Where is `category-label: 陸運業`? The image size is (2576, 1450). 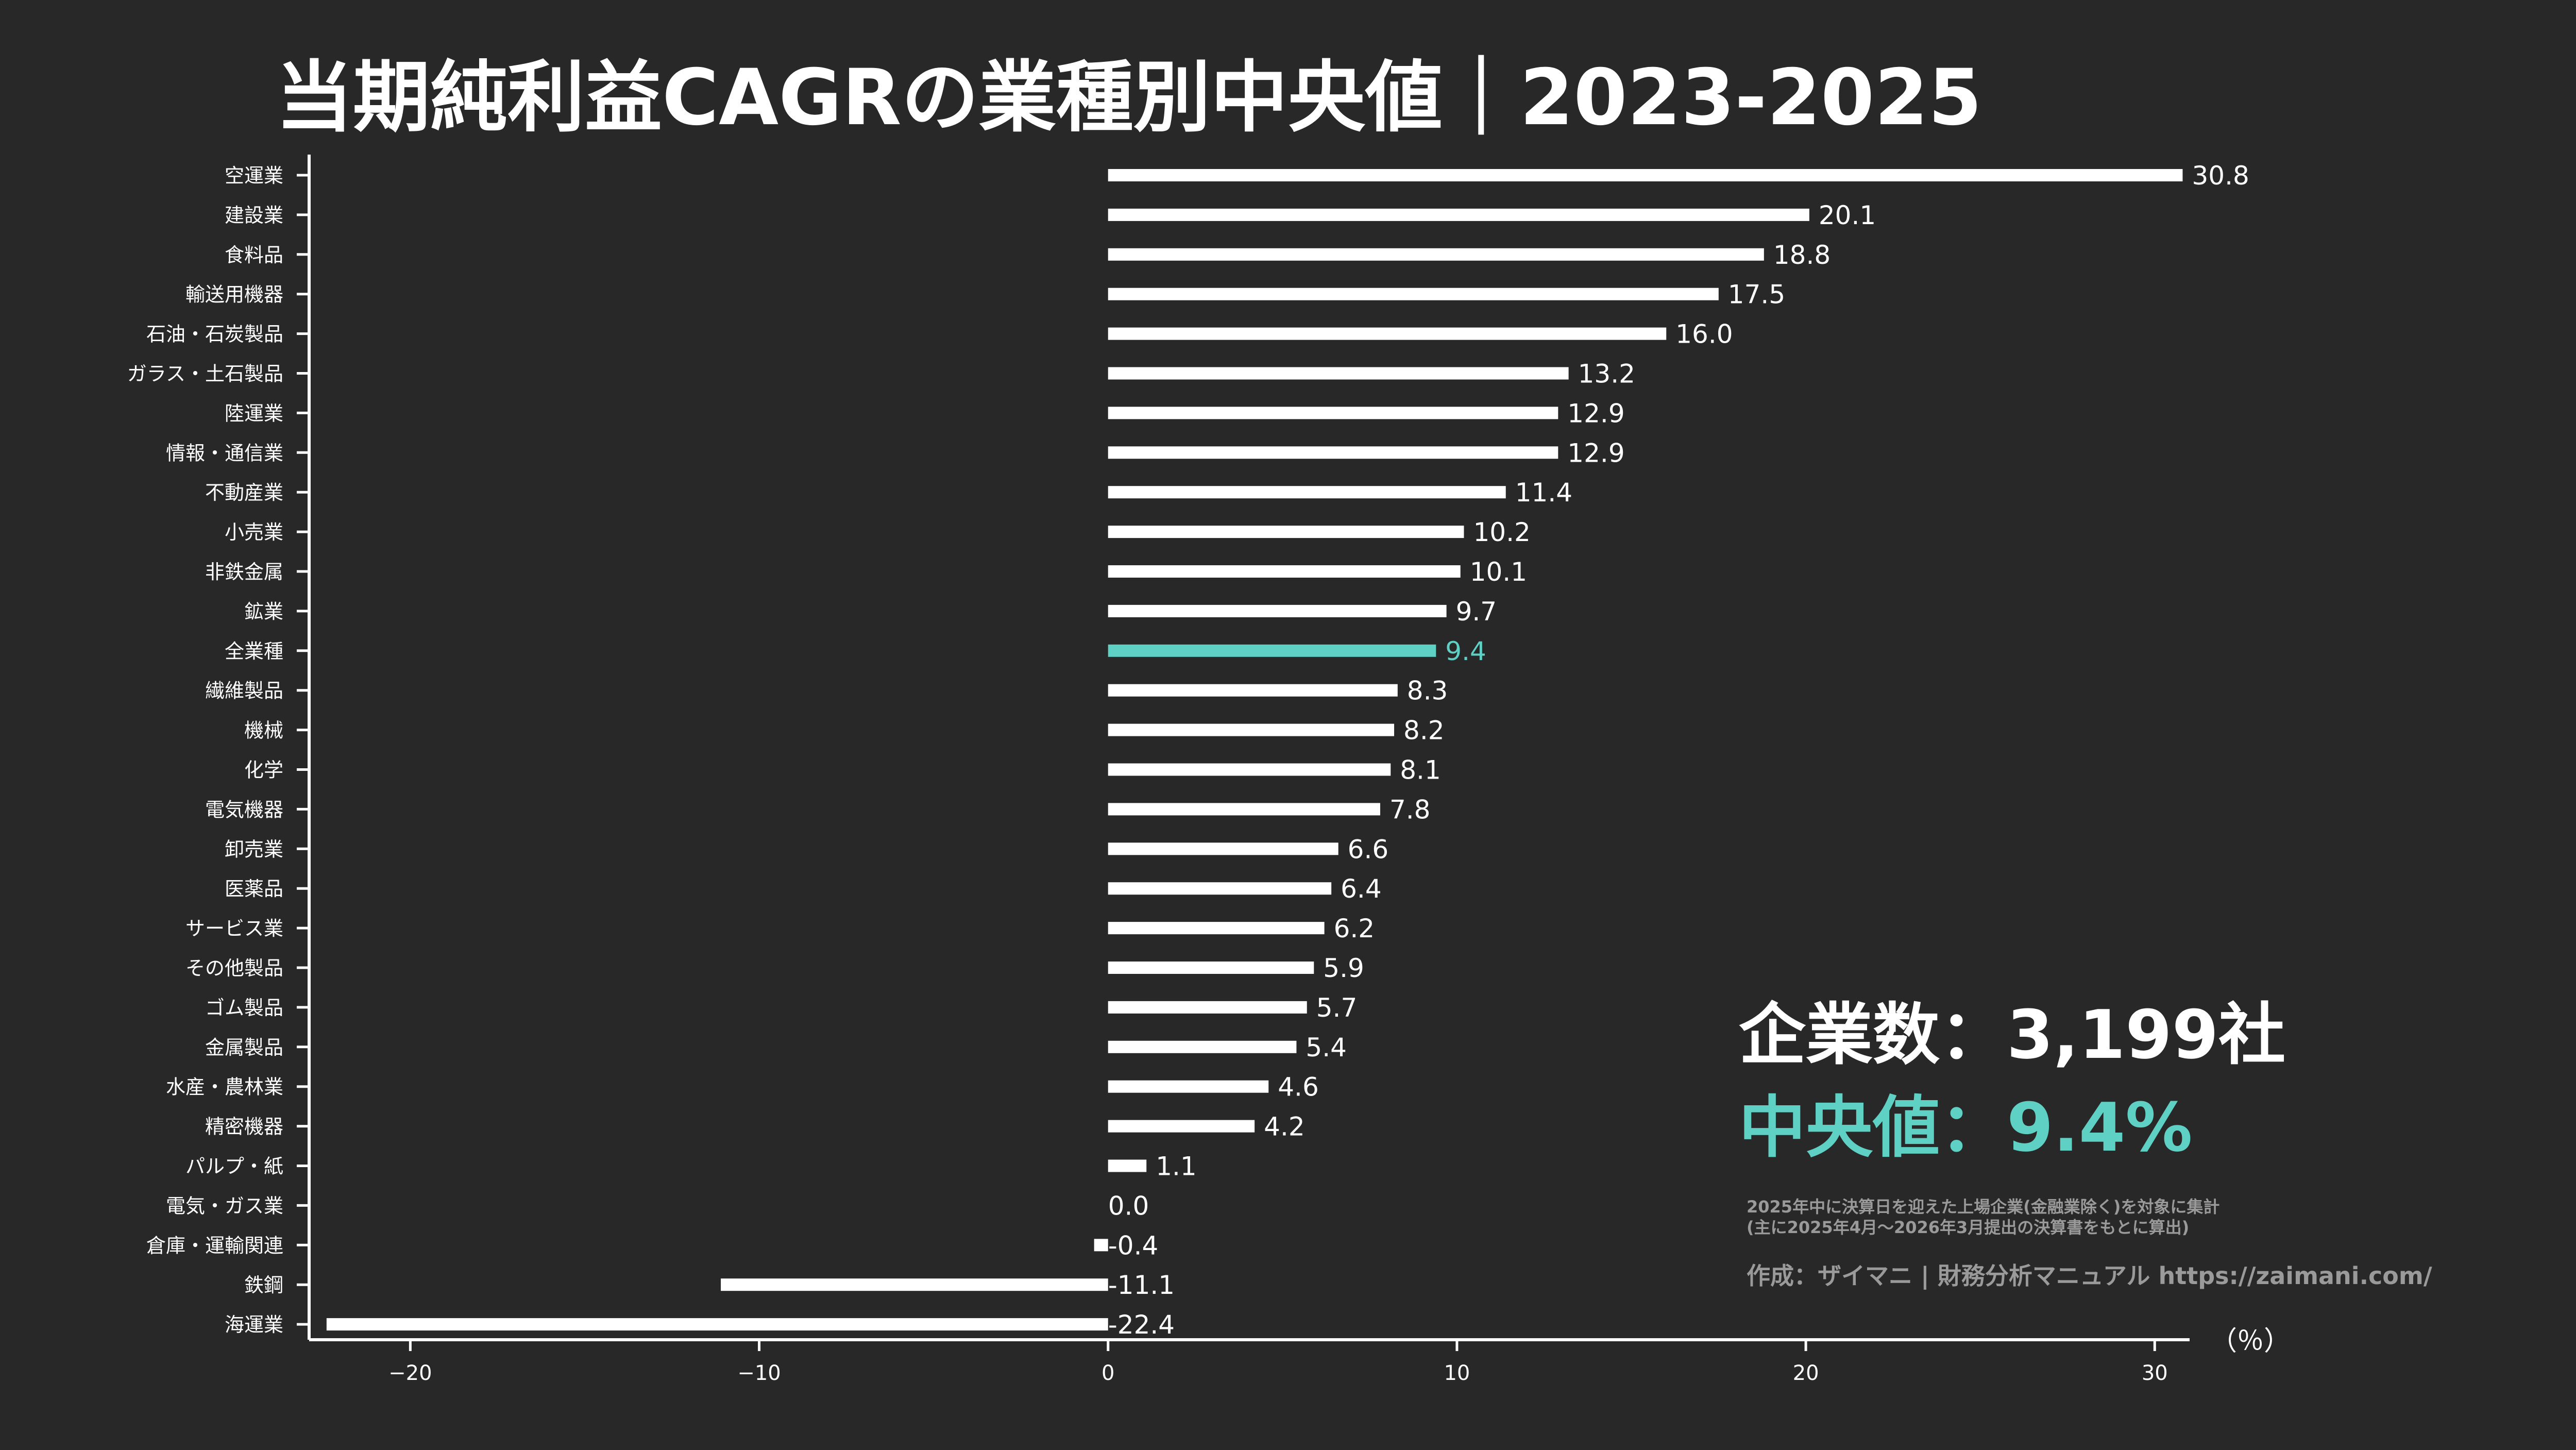
category-label: 陸運業 is located at coordinates (254, 413).